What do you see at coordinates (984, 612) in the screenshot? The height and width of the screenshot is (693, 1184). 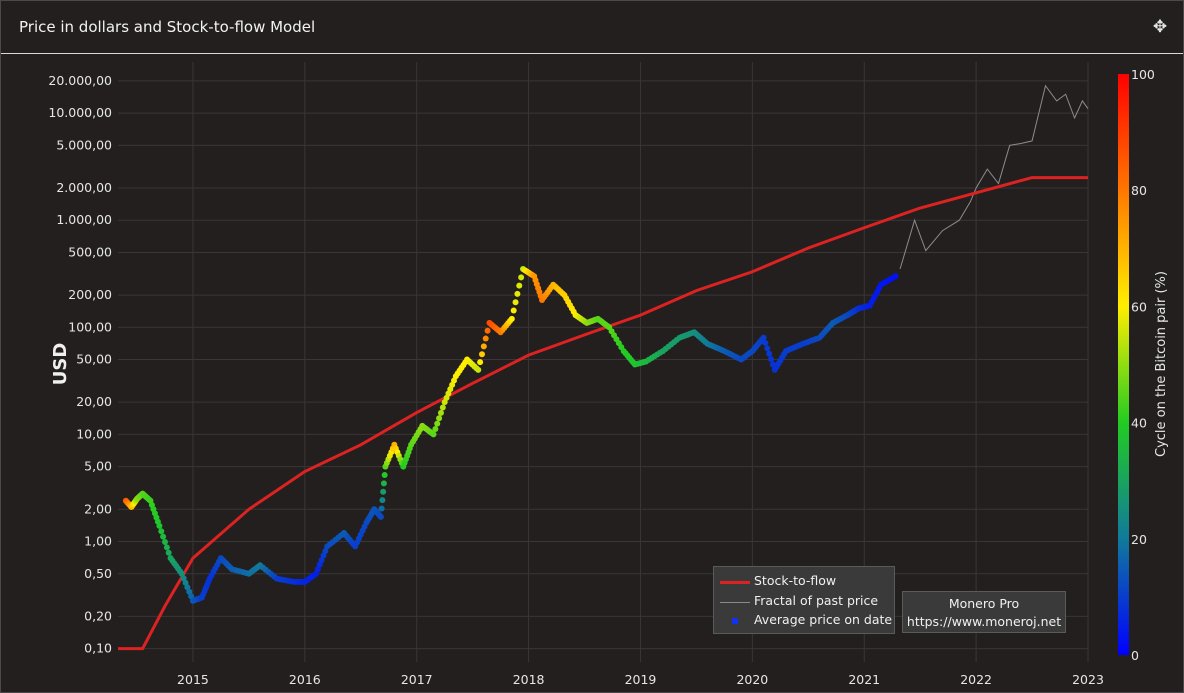 I see `credit-box: Monero Pro https://www.moneroj.net` at bounding box center [984, 612].